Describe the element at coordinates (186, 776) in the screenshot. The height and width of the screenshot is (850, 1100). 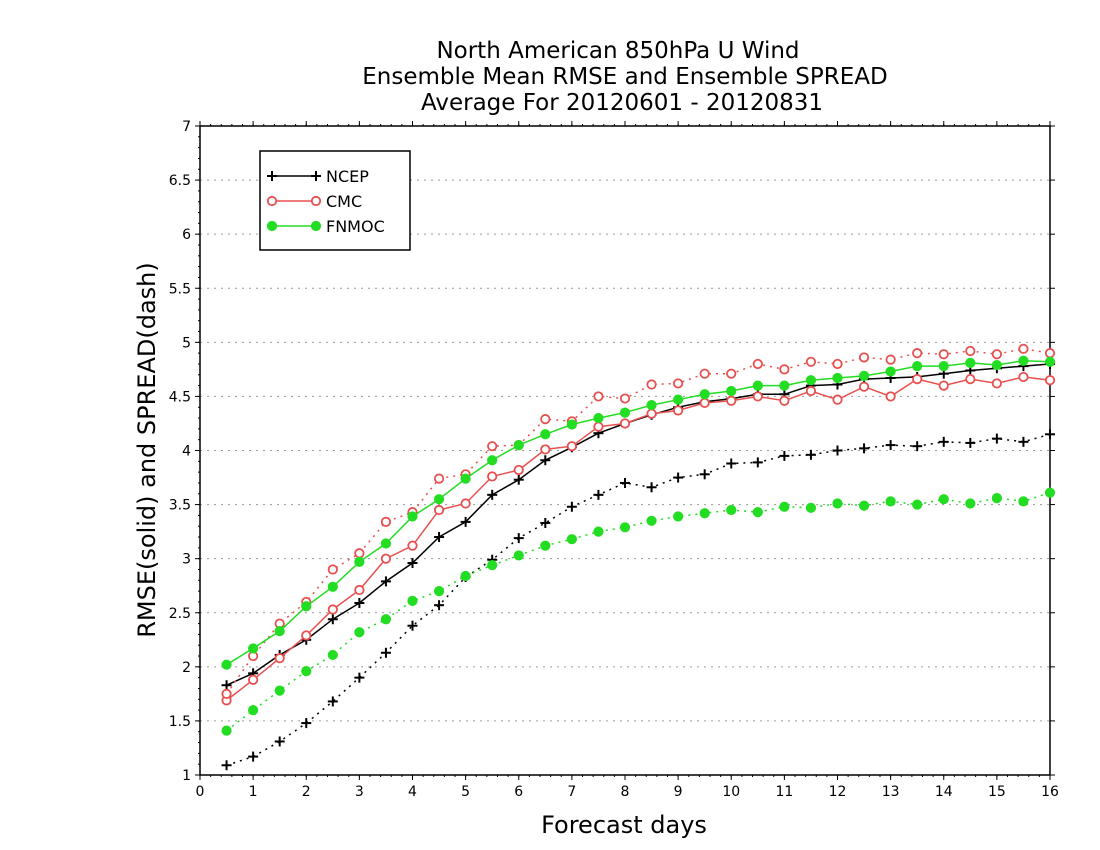
I see `y-tick-label: 1` at that location.